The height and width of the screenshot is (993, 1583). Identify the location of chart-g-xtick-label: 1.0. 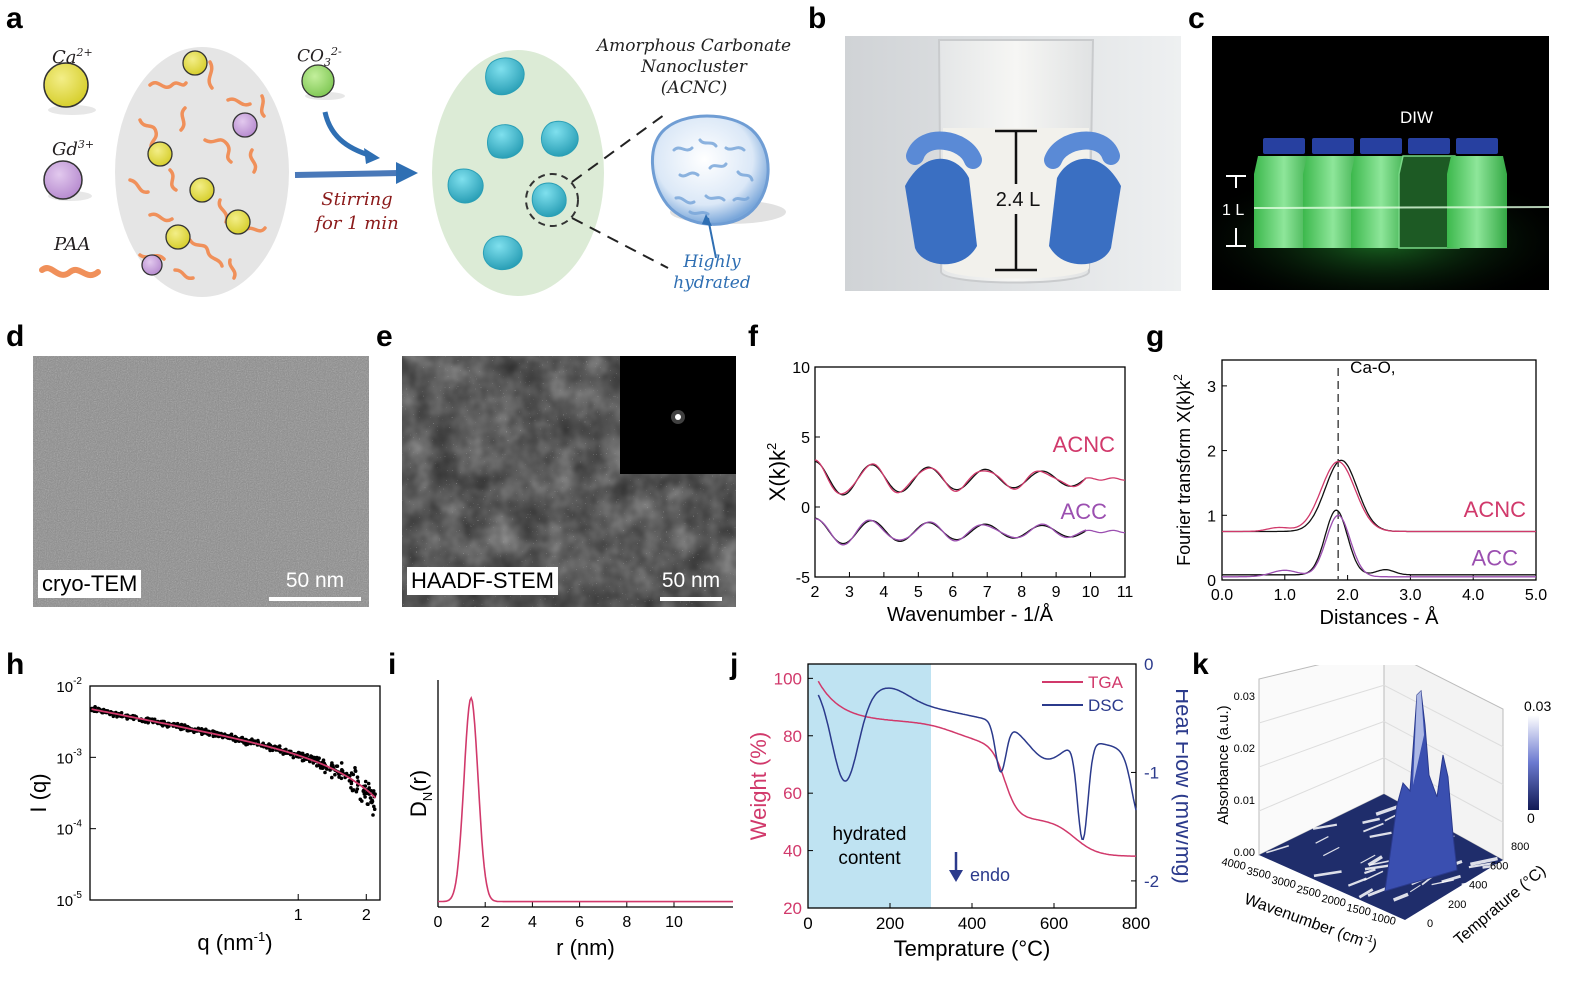
(1285, 595).